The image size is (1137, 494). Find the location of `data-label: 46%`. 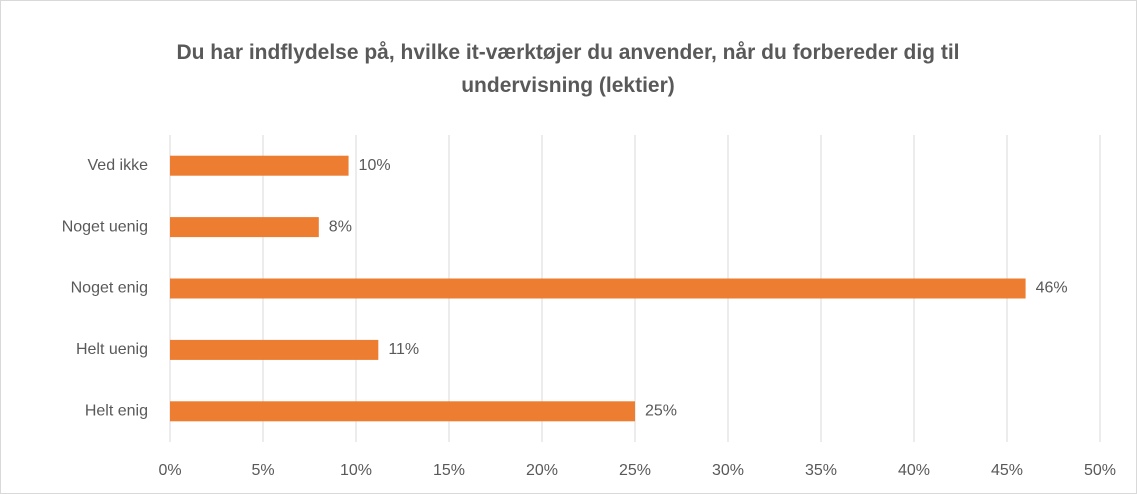

data-label: 46% is located at coordinates (1052, 288).